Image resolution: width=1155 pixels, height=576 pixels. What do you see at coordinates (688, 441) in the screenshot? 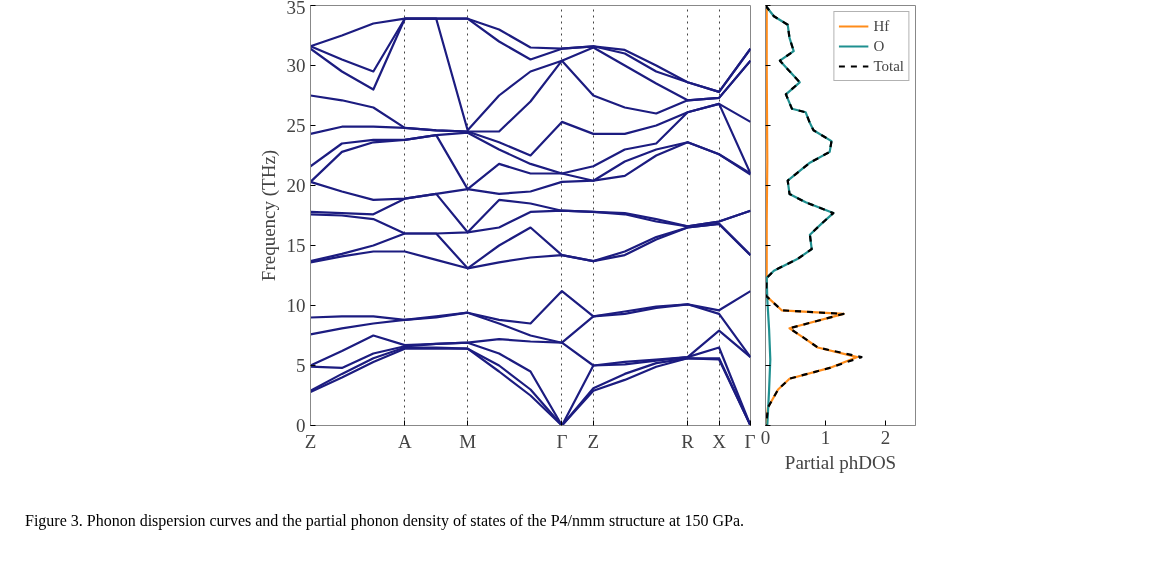
I see `x-tick-label: R` at bounding box center [688, 441].